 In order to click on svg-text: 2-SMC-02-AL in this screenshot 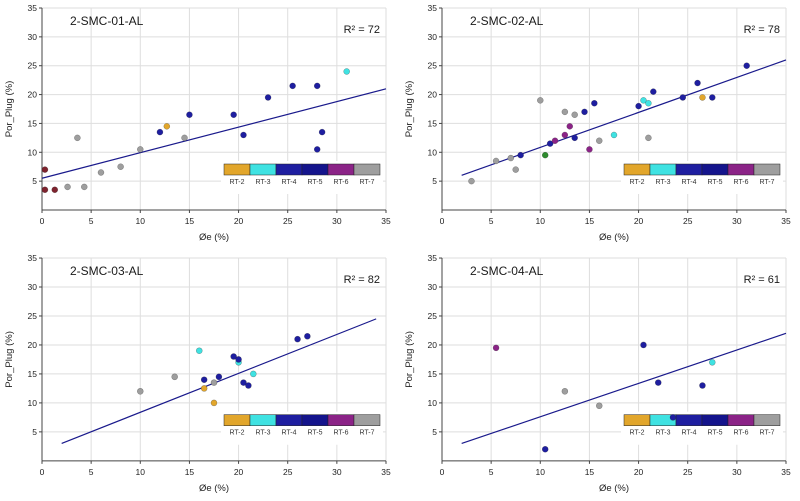, I will do `click(507, 21)`.